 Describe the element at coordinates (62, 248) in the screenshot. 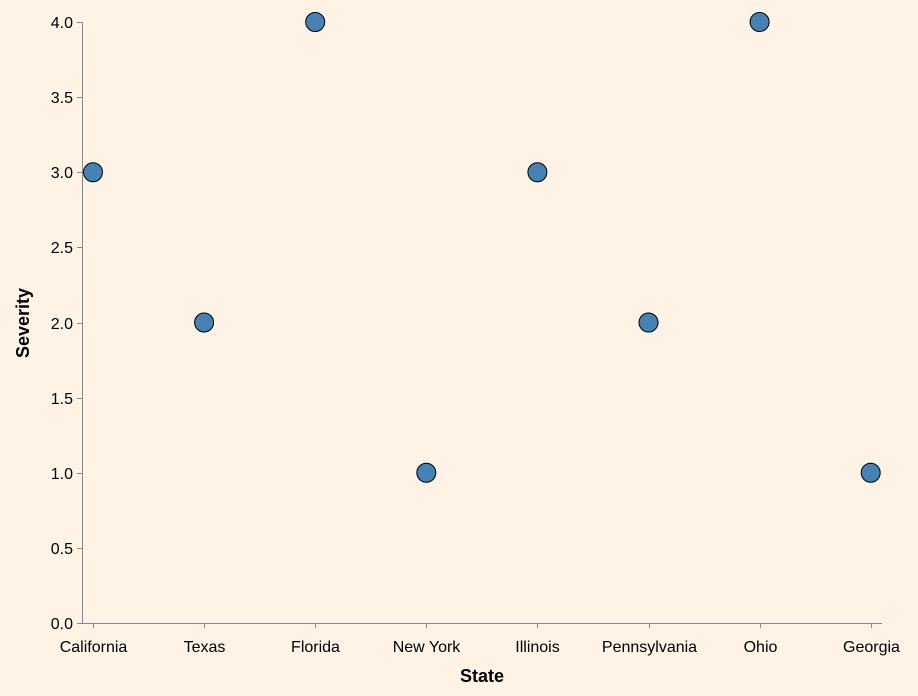

I see `y-tick-label: 2.5` at that location.